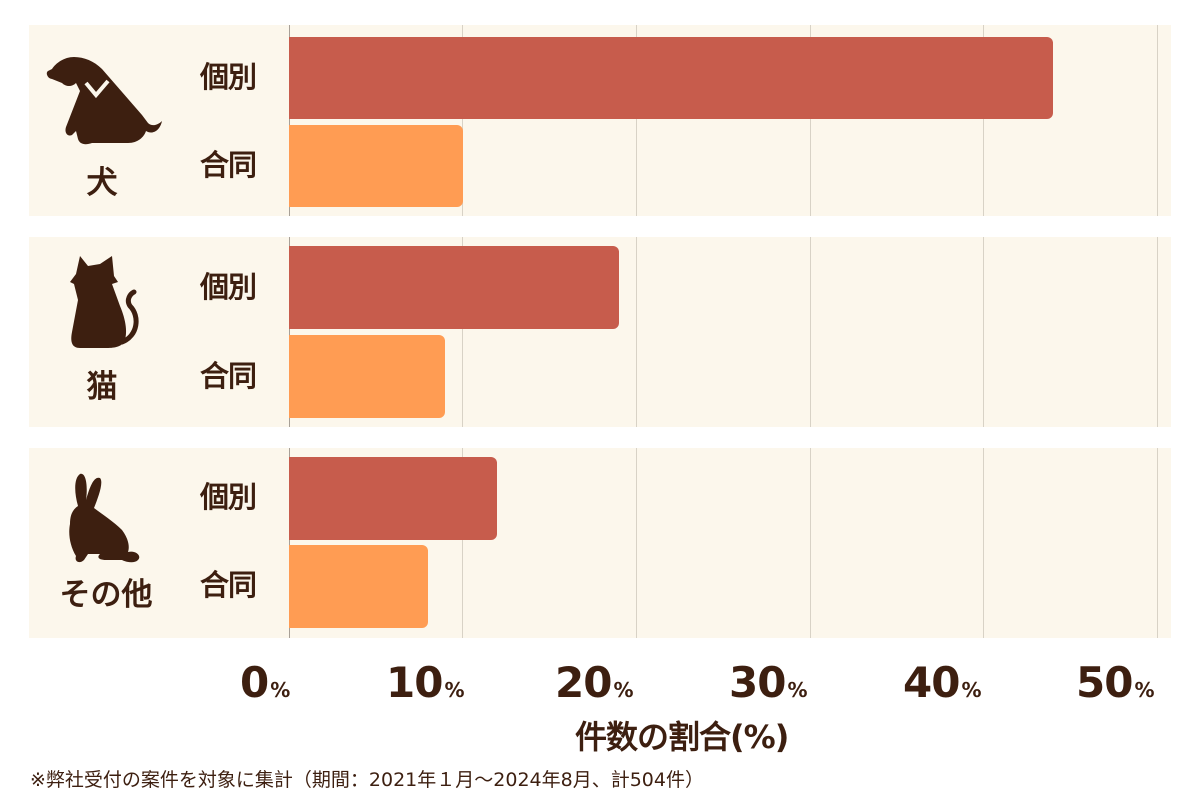 This screenshot has width=1200, height=800. What do you see at coordinates (228, 376) in the screenshot?
I see `bar-label-cat-joint: 合同` at bounding box center [228, 376].